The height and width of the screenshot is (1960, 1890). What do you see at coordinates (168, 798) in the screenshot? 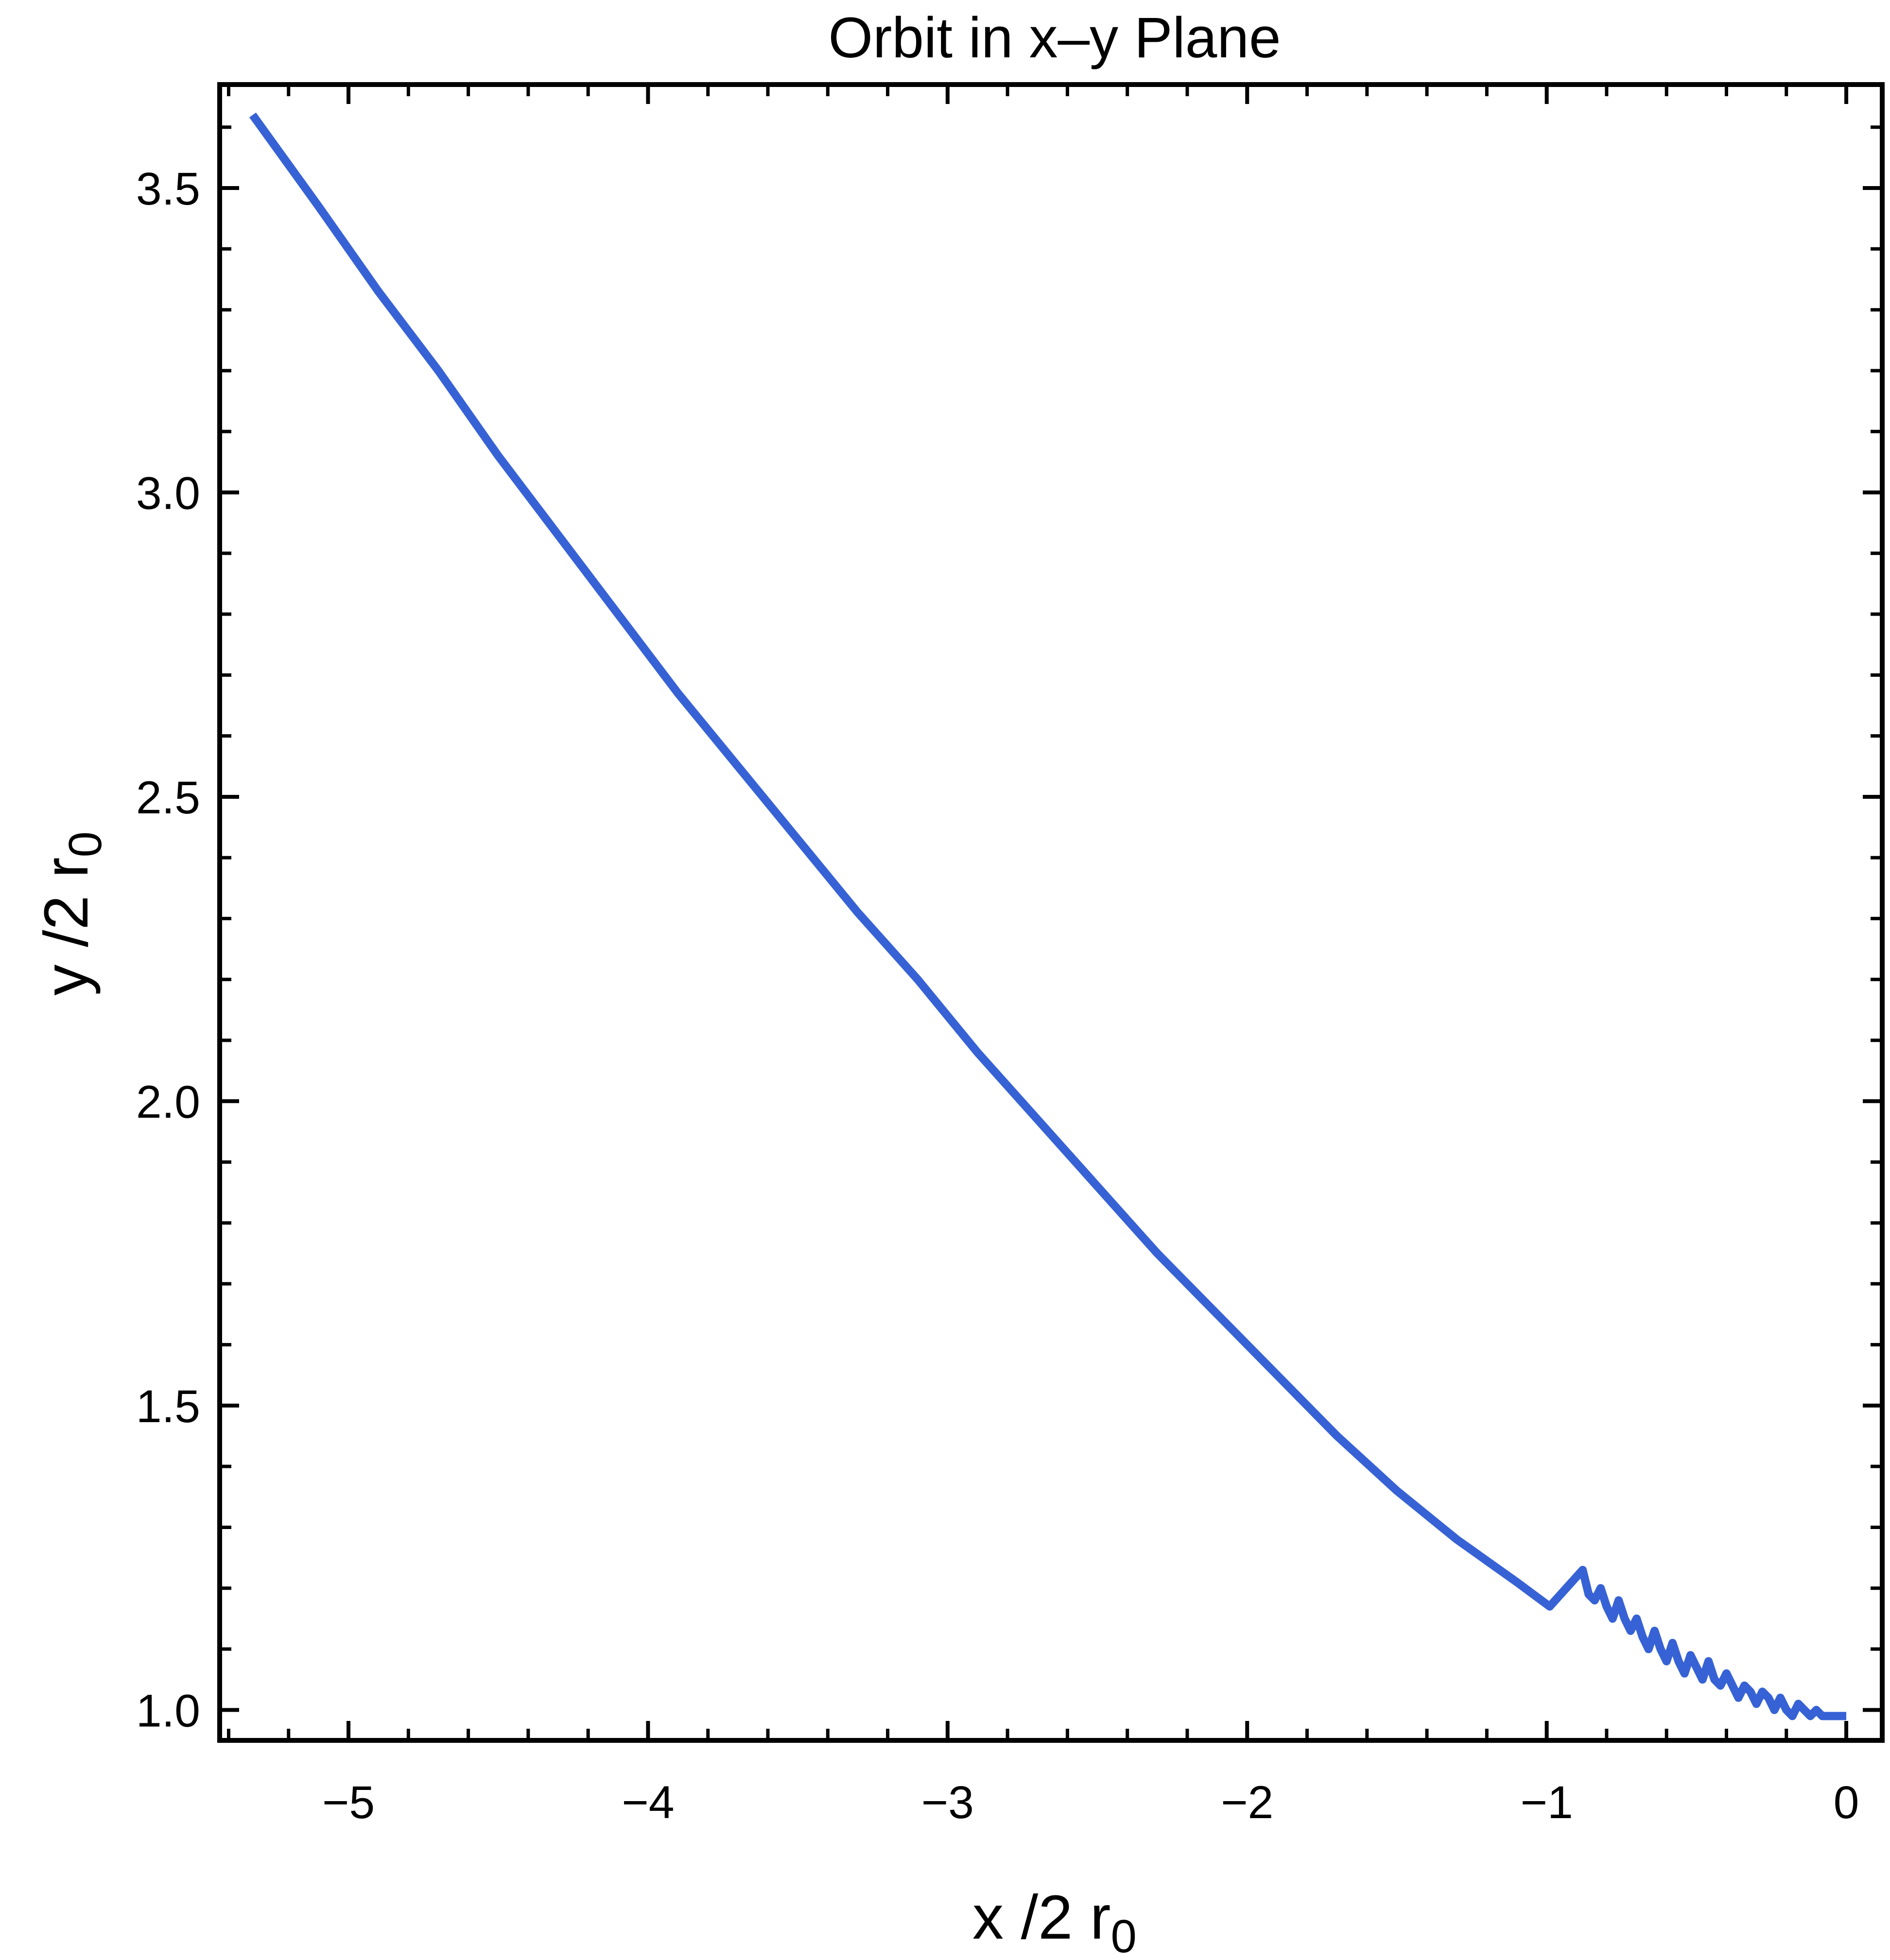
I see `y-tick-label: 2.5` at bounding box center [168, 798].